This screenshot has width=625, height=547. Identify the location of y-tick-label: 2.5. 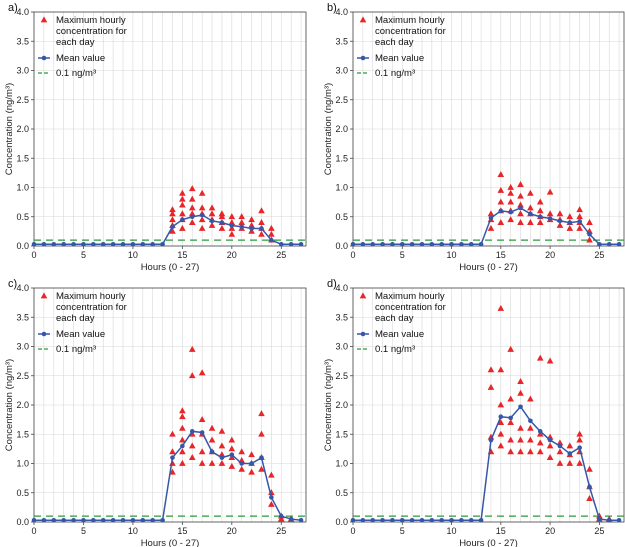
(341, 376).